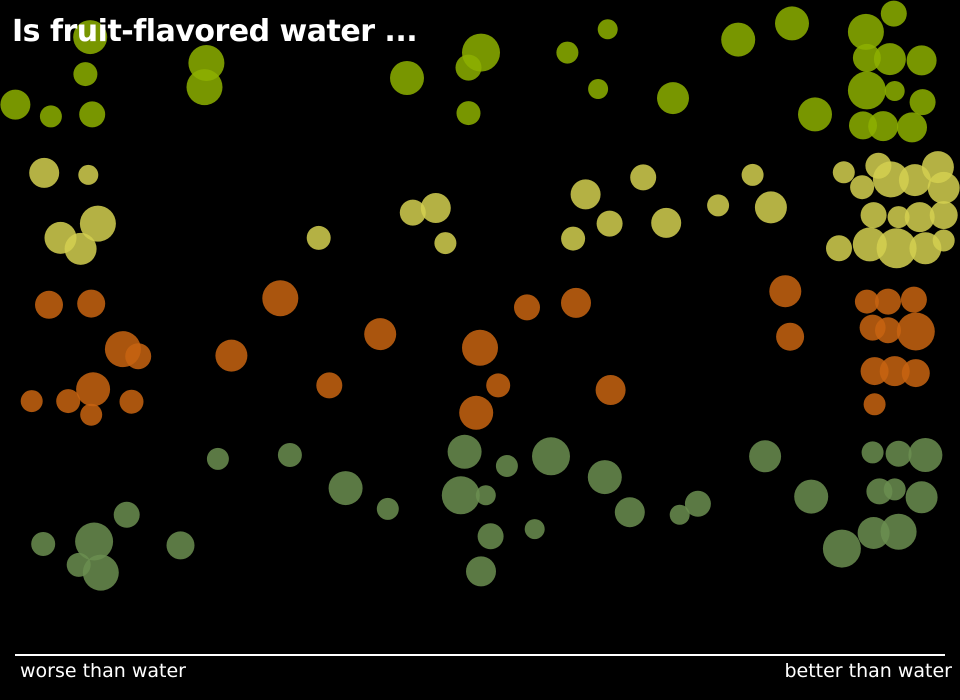 The image size is (960, 700). Describe the element at coordinates (103, 671) in the screenshot. I see `x-axis-label-left: worse than water` at that location.